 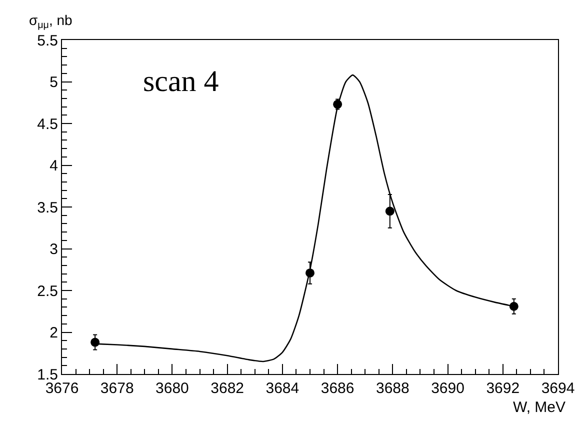 I want to click on x-tick-label: 3682, so click(x=227, y=388).